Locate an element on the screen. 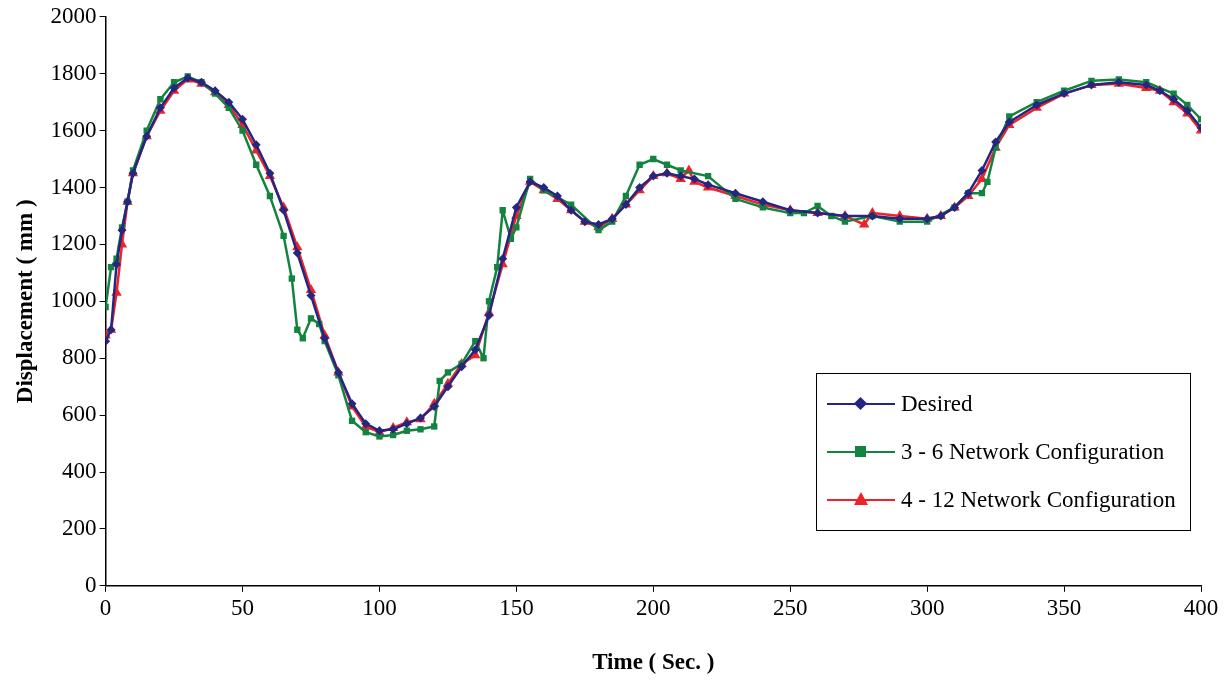 The width and height of the screenshot is (1231, 689). legend-label: 3 - 6 Network Configuration is located at coordinates (1033, 451).